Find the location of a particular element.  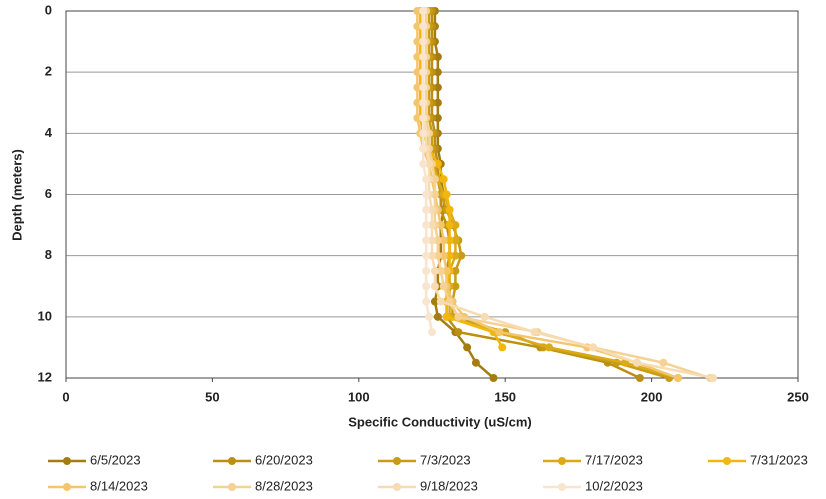

x-tick-label: 50 is located at coordinates (212, 396).